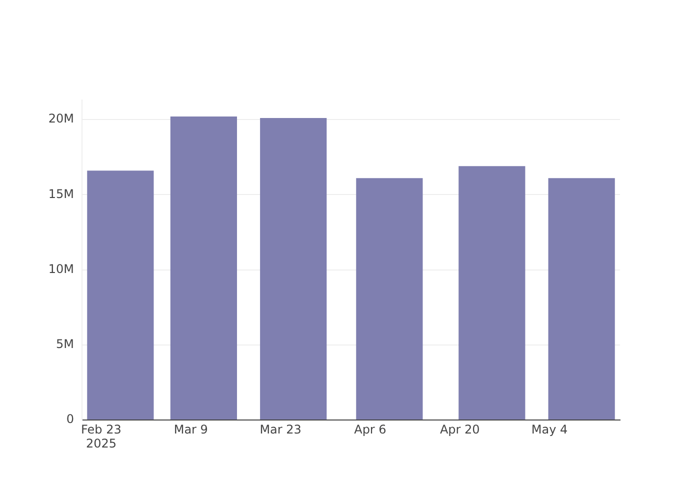  What do you see at coordinates (61, 119) in the screenshot?
I see `y-tick-label: 20M` at bounding box center [61, 119].